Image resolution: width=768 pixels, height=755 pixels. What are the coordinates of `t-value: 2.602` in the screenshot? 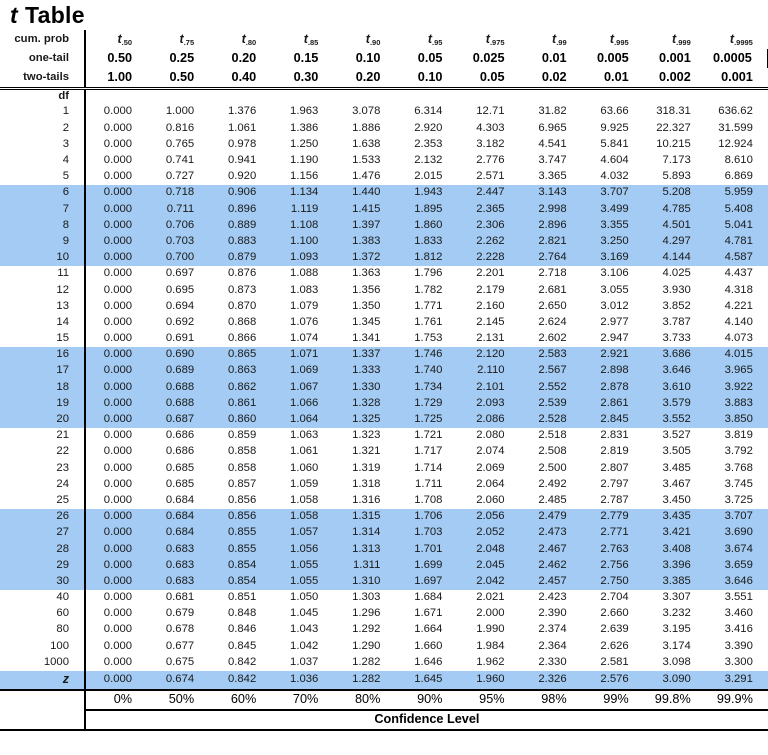 It's located at (552, 338).